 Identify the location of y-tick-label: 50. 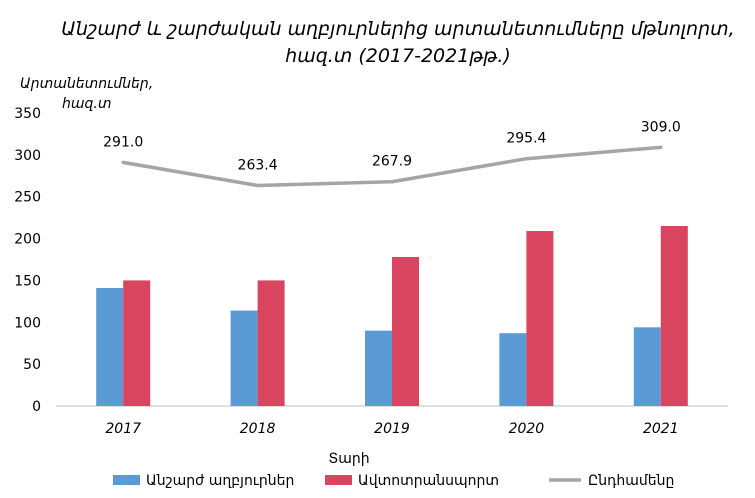
(32, 365).